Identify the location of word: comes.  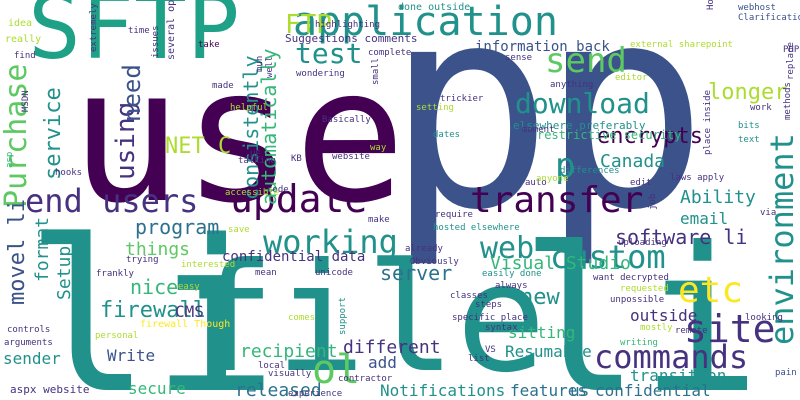
(301, 318).